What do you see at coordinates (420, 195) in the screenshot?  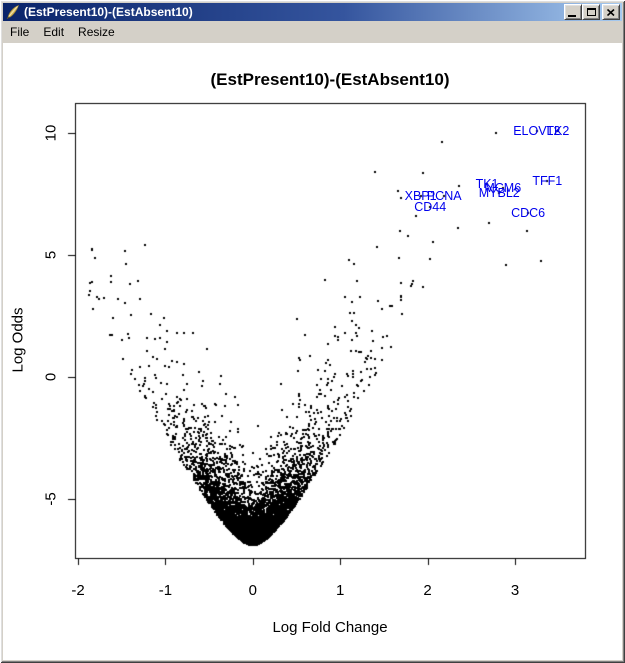 I see `gene-label: XBP1` at bounding box center [420, 195].